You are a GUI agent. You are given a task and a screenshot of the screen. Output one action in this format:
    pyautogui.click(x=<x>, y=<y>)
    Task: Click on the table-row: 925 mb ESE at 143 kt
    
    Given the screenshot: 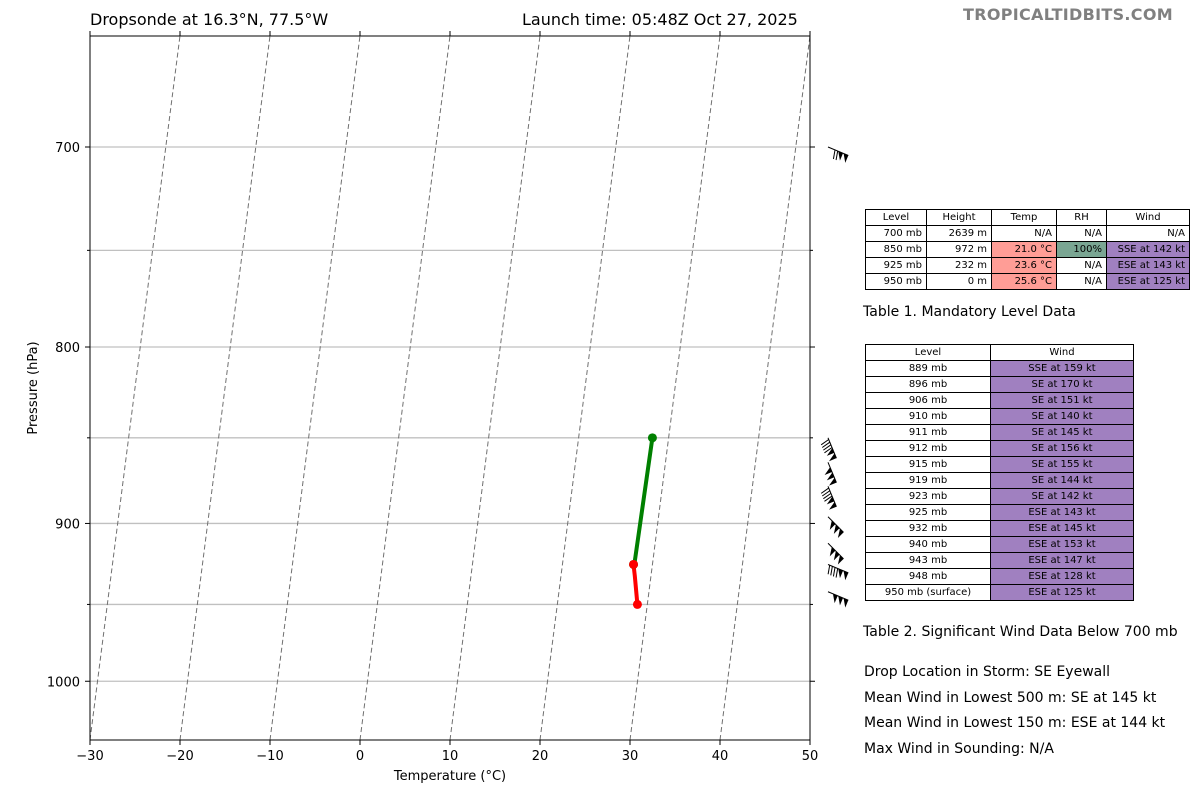 What is the action you would take?
    pyautogui.click(x=999, y=512)
    